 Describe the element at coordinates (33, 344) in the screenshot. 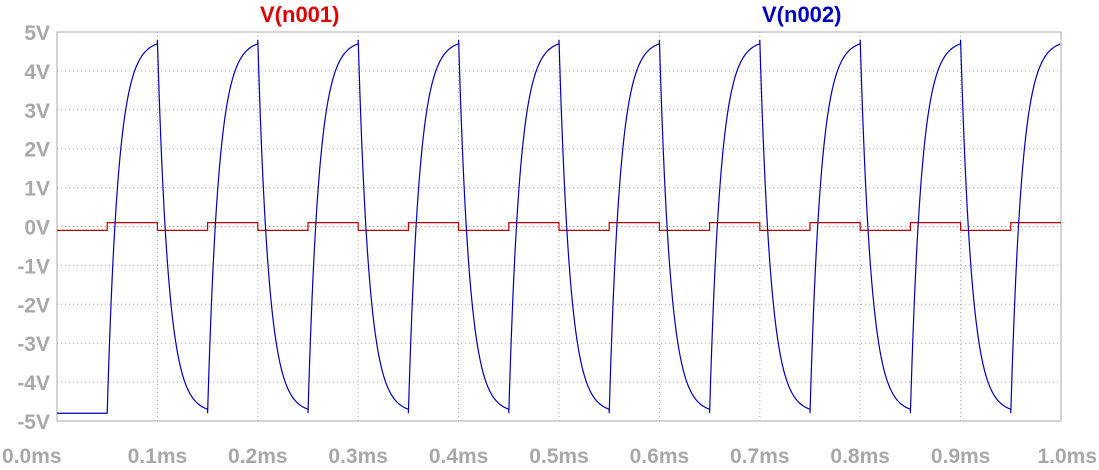

I see `y-tick-label: -3V` at that location.